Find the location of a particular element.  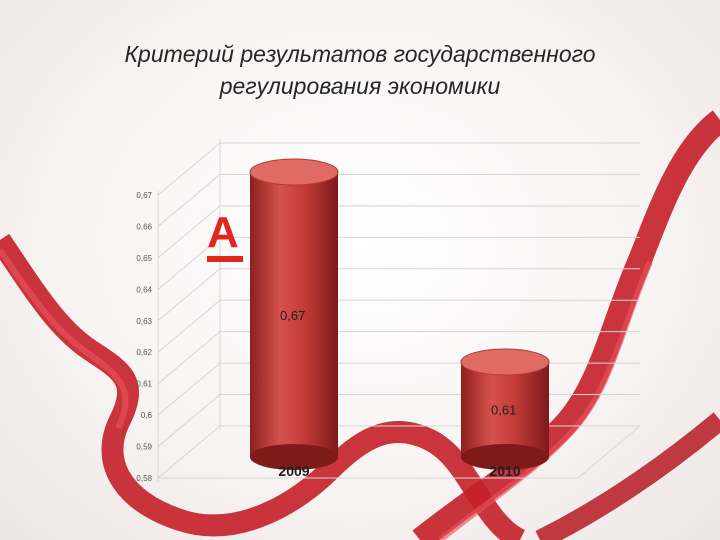

data-label: 0,67 is located at coordinates (292, 315).